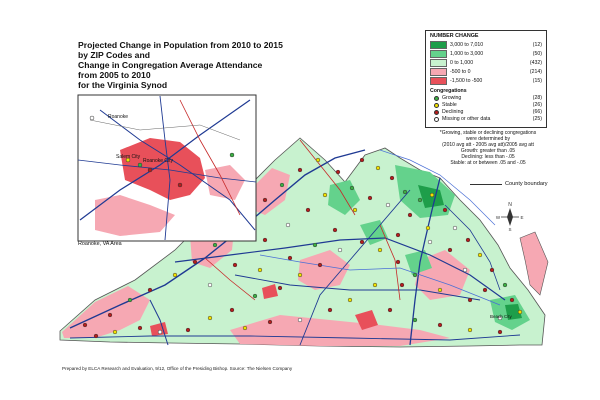  Describe the element at coordinates (486, 184) in the screenshot. I see `county-boundary-line` at that location.